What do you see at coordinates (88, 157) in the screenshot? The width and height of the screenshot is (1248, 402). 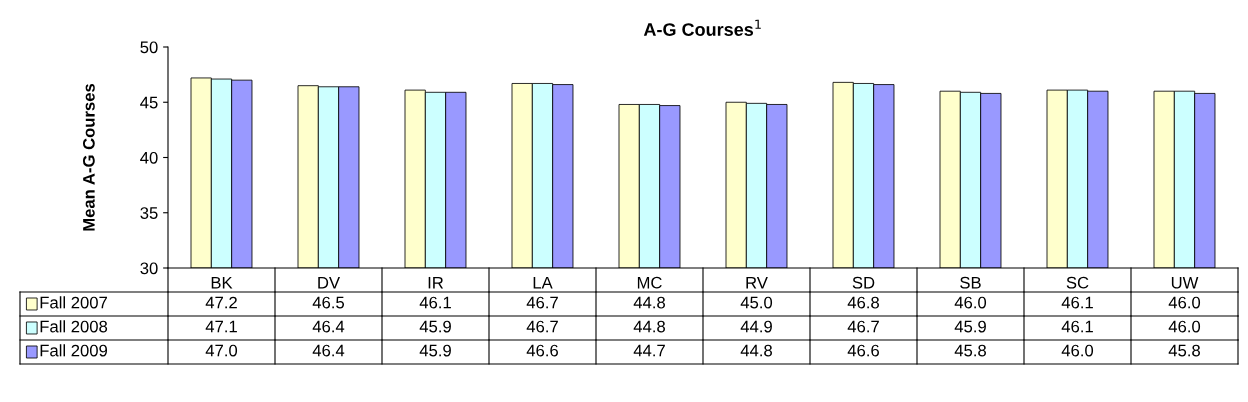 I see `y-axis-title: Mean A-G Courses` at bounding box center [88, 157].